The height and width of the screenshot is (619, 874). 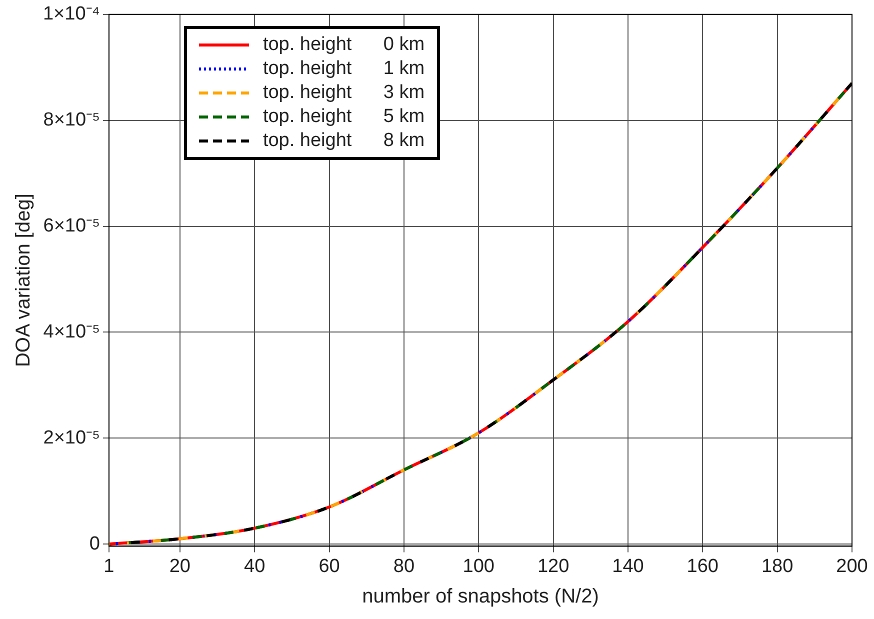 What do you see at coordinates (480, 597) in the screenshot?
I see `x-axis-title: number of snapshots (N/2)` at bounding box center [480, 597].